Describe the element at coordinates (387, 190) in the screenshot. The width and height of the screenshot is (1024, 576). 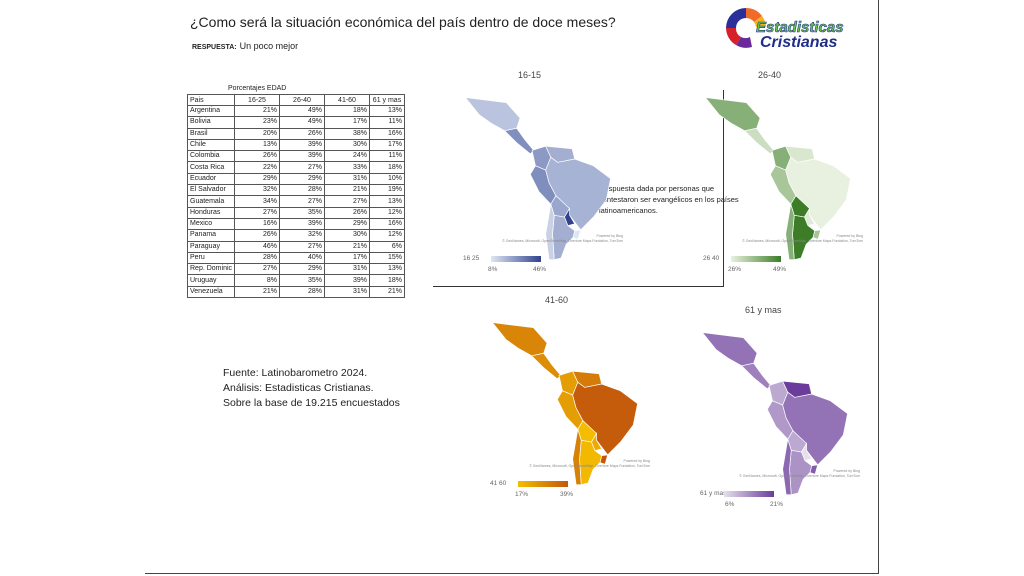
I see `table-cell-value: 19%` at that location.